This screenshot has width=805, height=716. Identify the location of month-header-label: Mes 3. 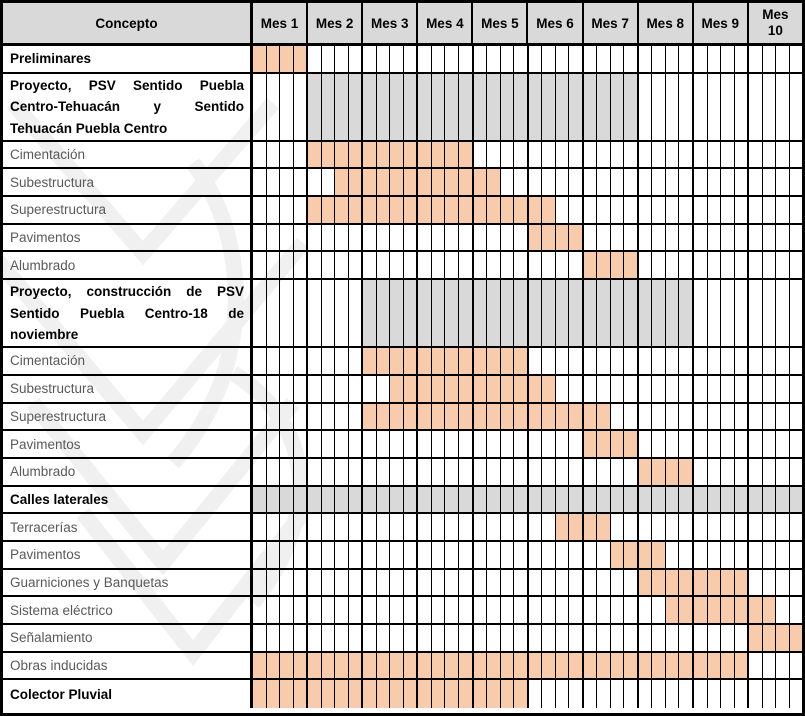
(389, 23).